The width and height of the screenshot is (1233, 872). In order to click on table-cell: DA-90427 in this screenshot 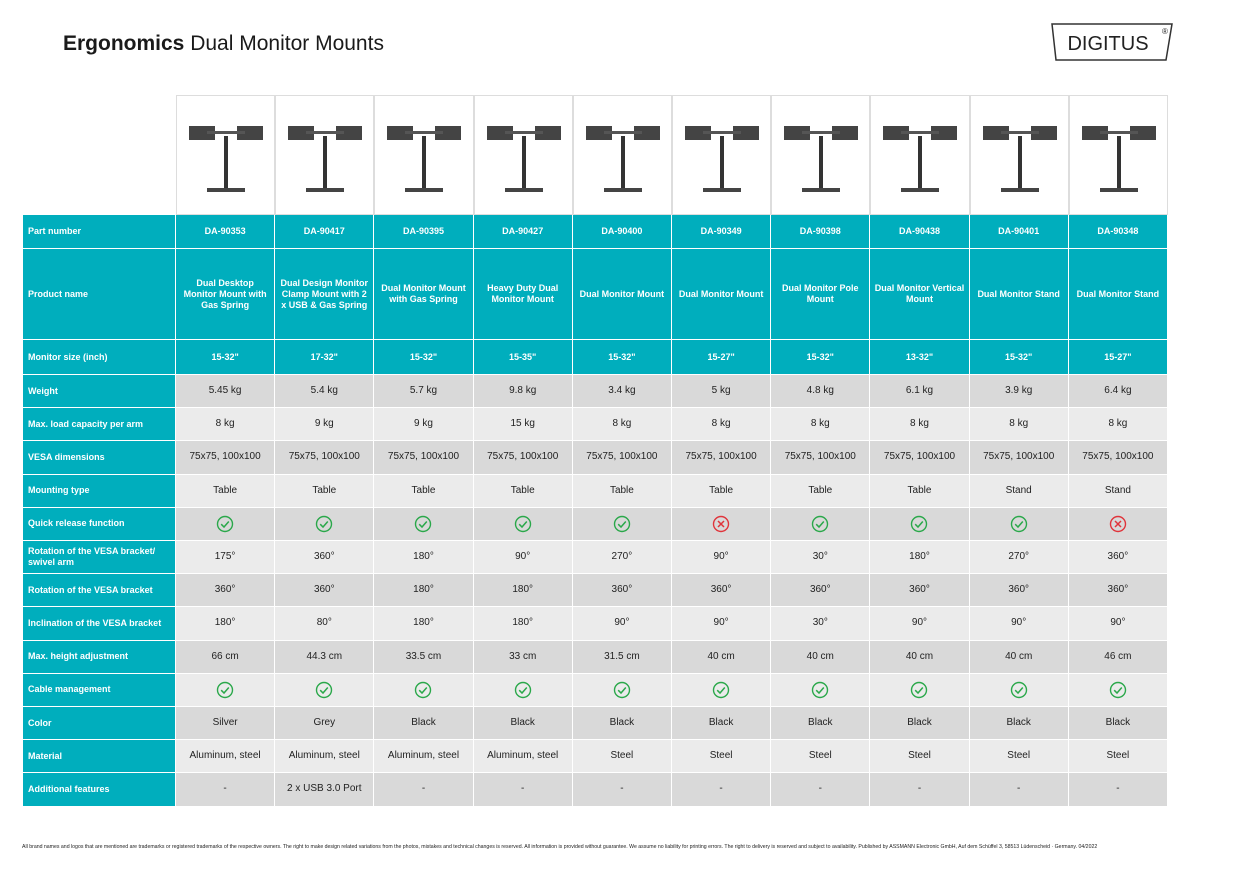, I will do `click(523, 232)`.